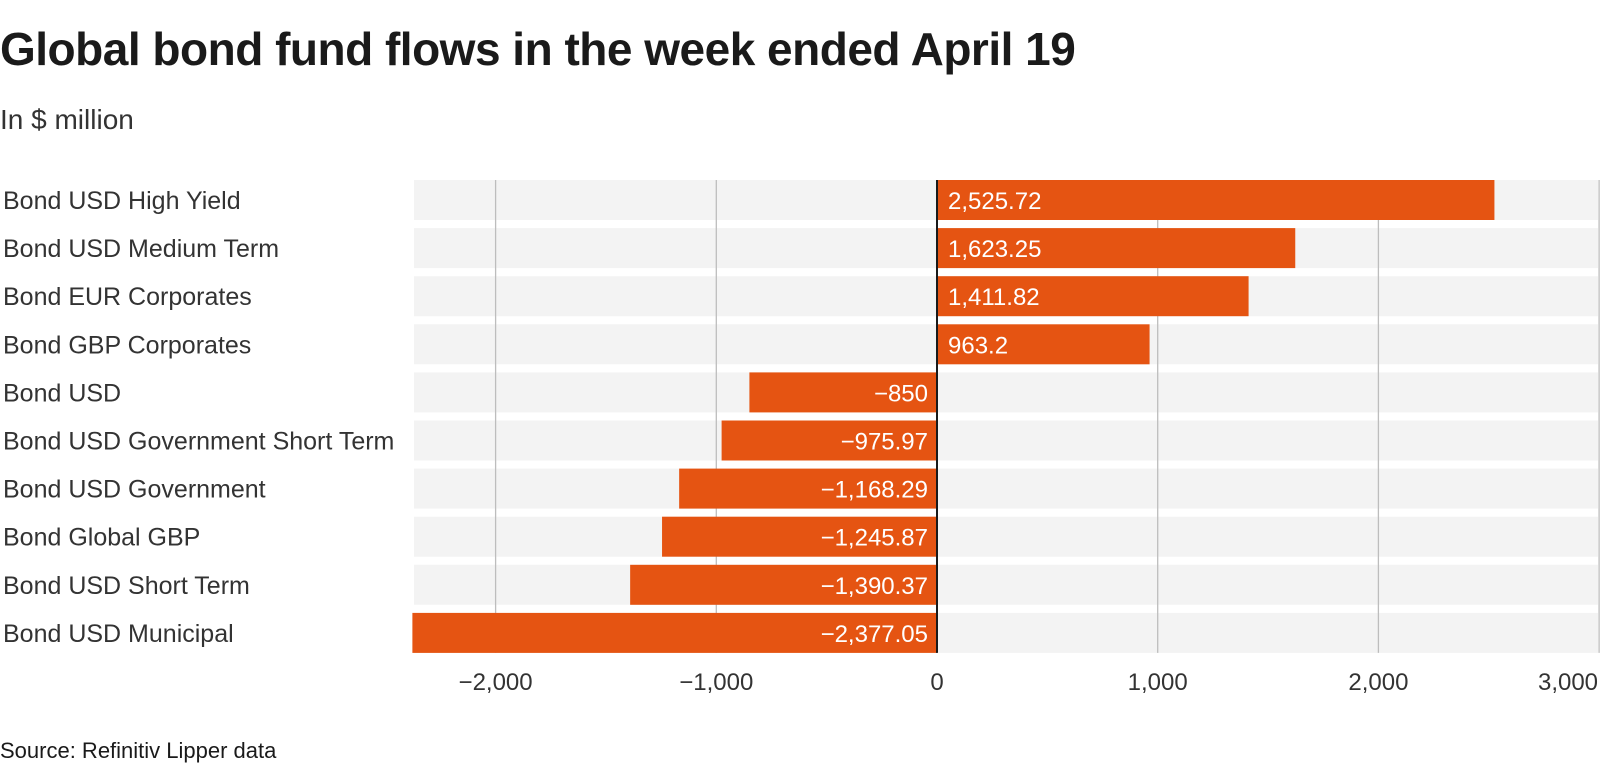 Image resolution: width=1600 pixels, height=768 pixels. I want to click on data-label: −1,168.29, so click(874, 490).